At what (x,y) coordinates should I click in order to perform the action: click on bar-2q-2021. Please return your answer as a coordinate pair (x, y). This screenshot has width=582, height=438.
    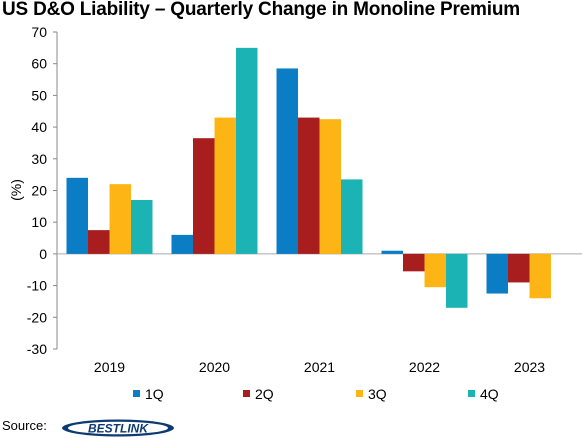
    Looking at the image, I should click on (309, 185).